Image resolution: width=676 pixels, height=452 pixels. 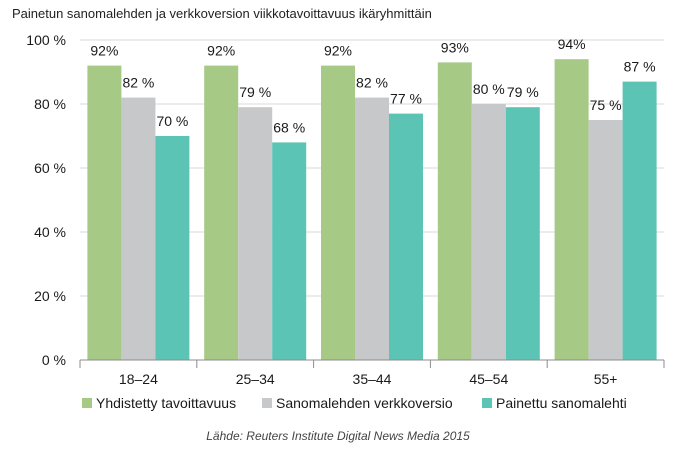 What do you see at coordinates (50, 296) in the screenshot?
I see `y-tick-label: 20 %` at bounding box center [50, 296].